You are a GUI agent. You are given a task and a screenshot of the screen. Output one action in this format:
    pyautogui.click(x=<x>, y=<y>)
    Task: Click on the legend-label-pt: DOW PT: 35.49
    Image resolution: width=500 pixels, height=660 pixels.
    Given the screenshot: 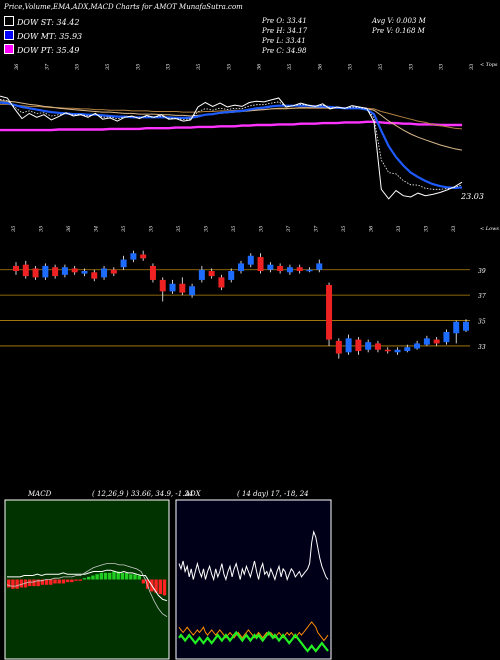 What is the action you would take?
    pyautogui.click(x=48, y=50)
    